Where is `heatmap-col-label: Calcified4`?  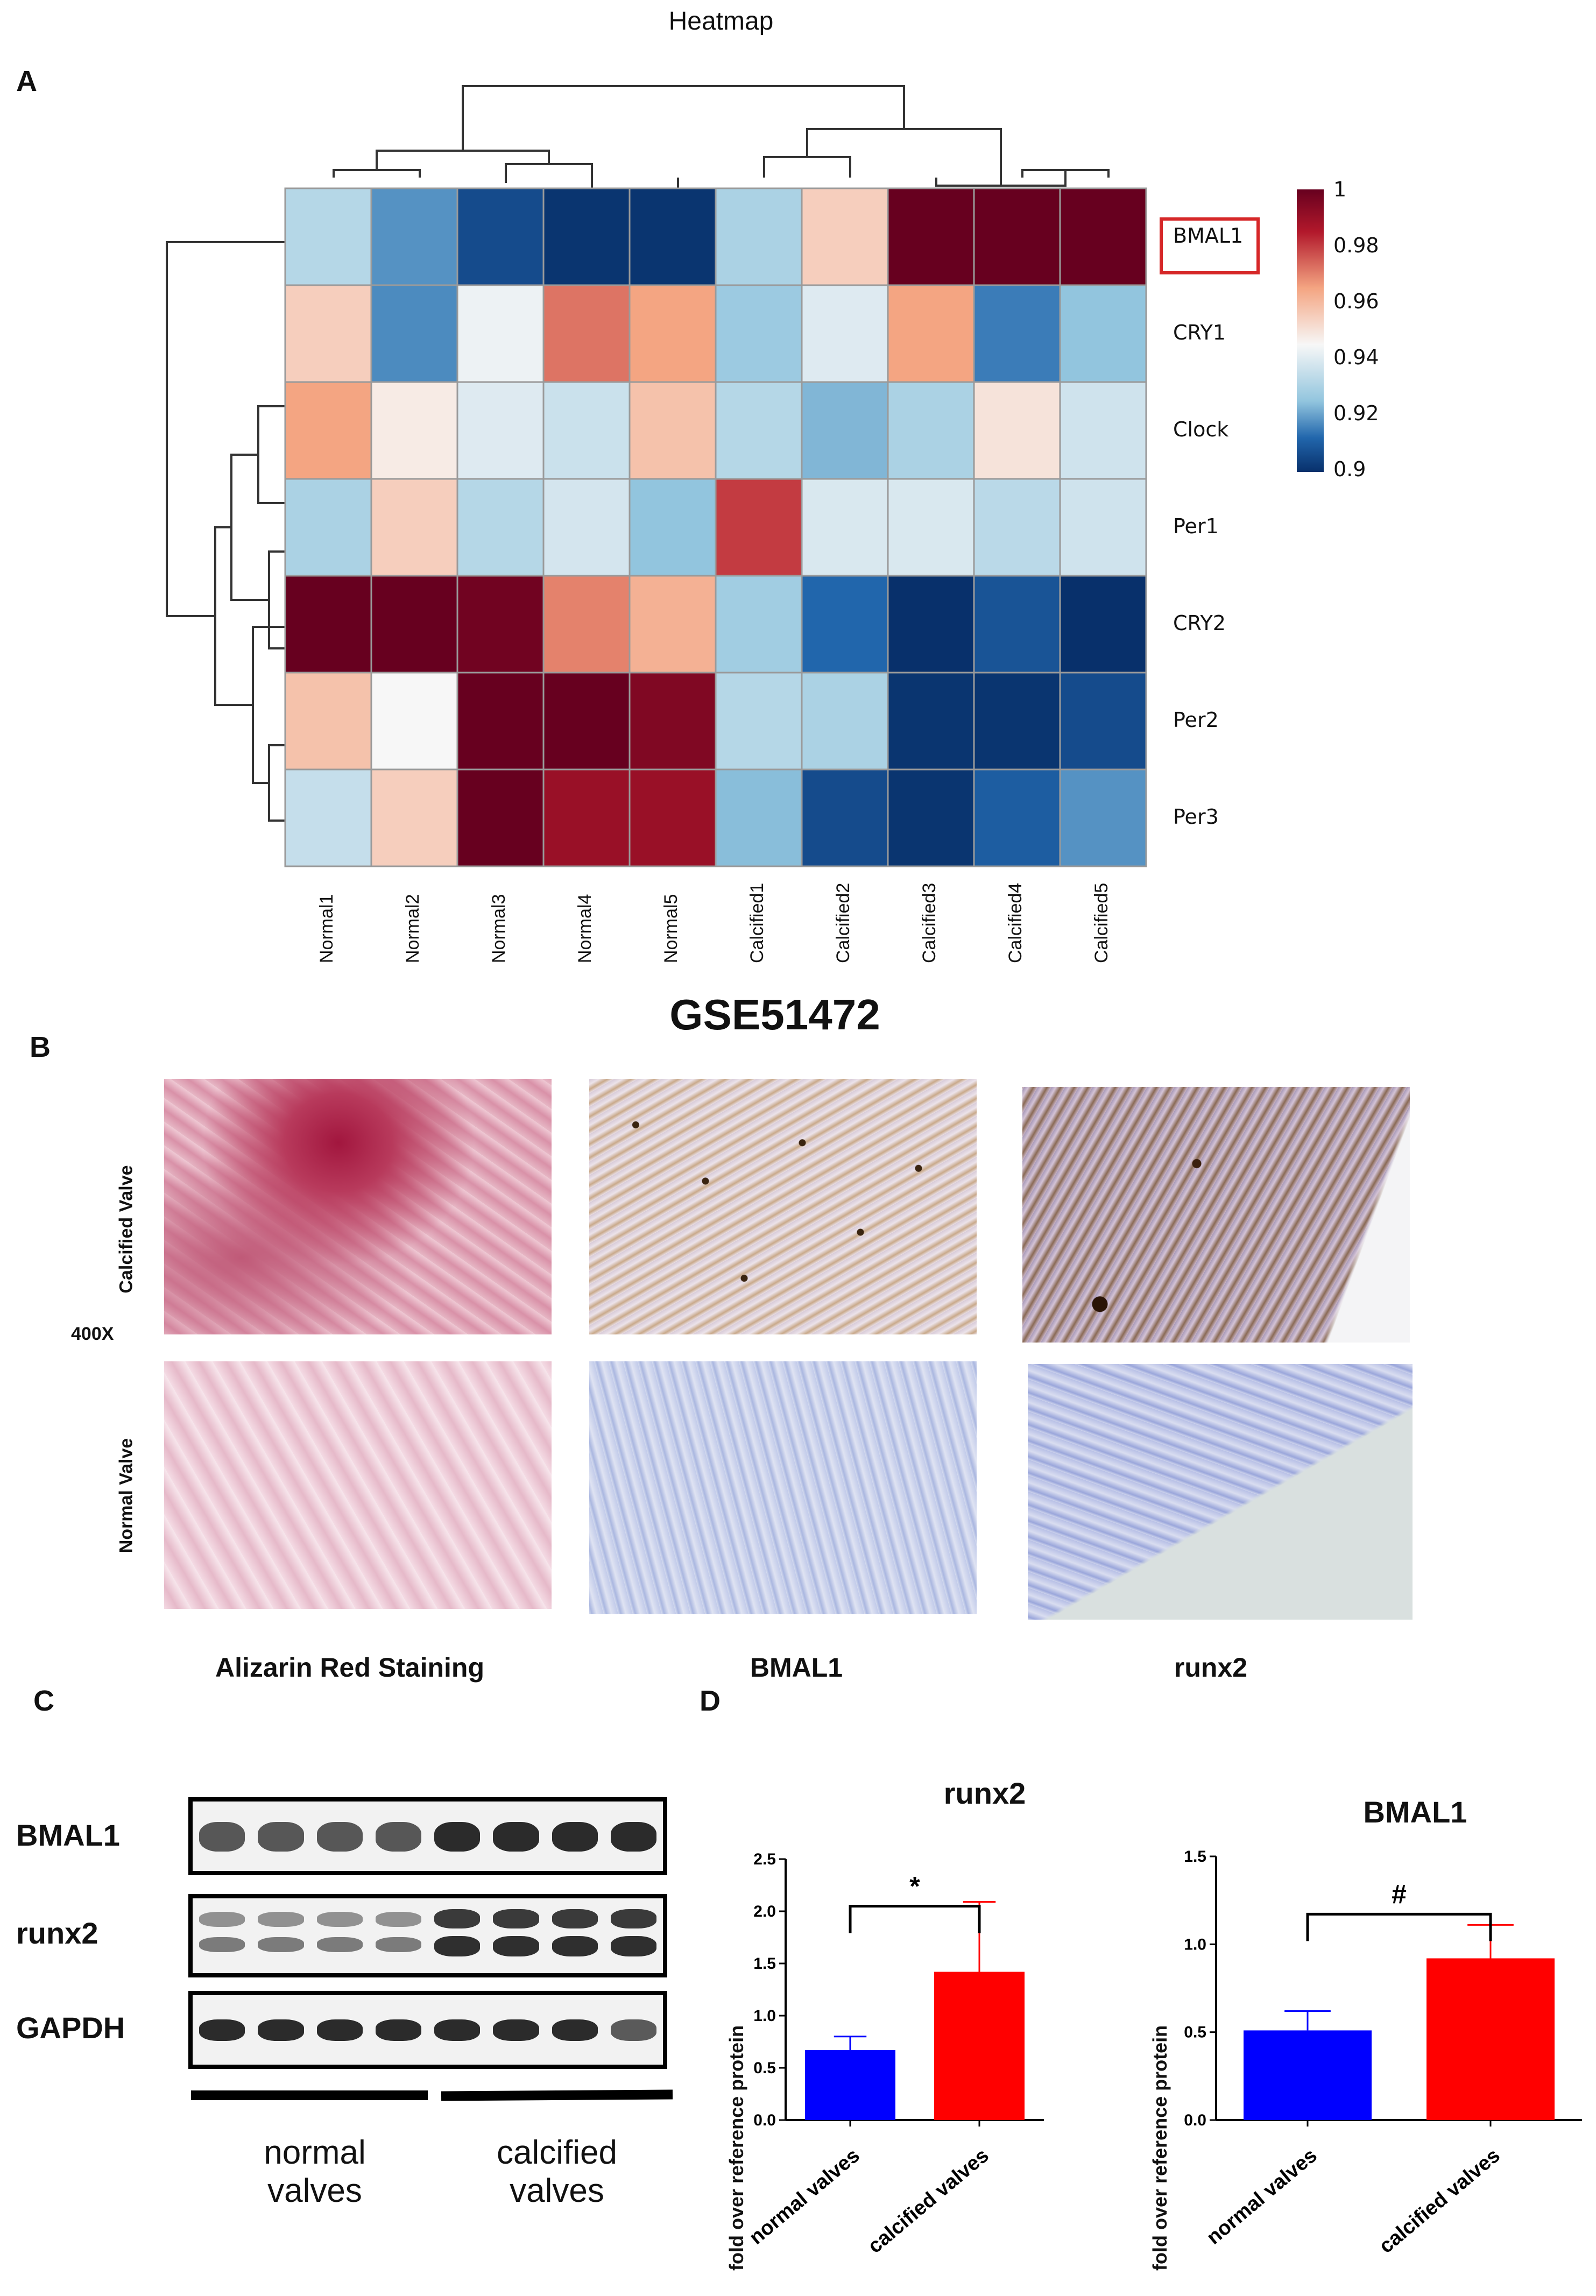 heatmap-col-label: Calcified4 is located at coordinates (1015, 922).